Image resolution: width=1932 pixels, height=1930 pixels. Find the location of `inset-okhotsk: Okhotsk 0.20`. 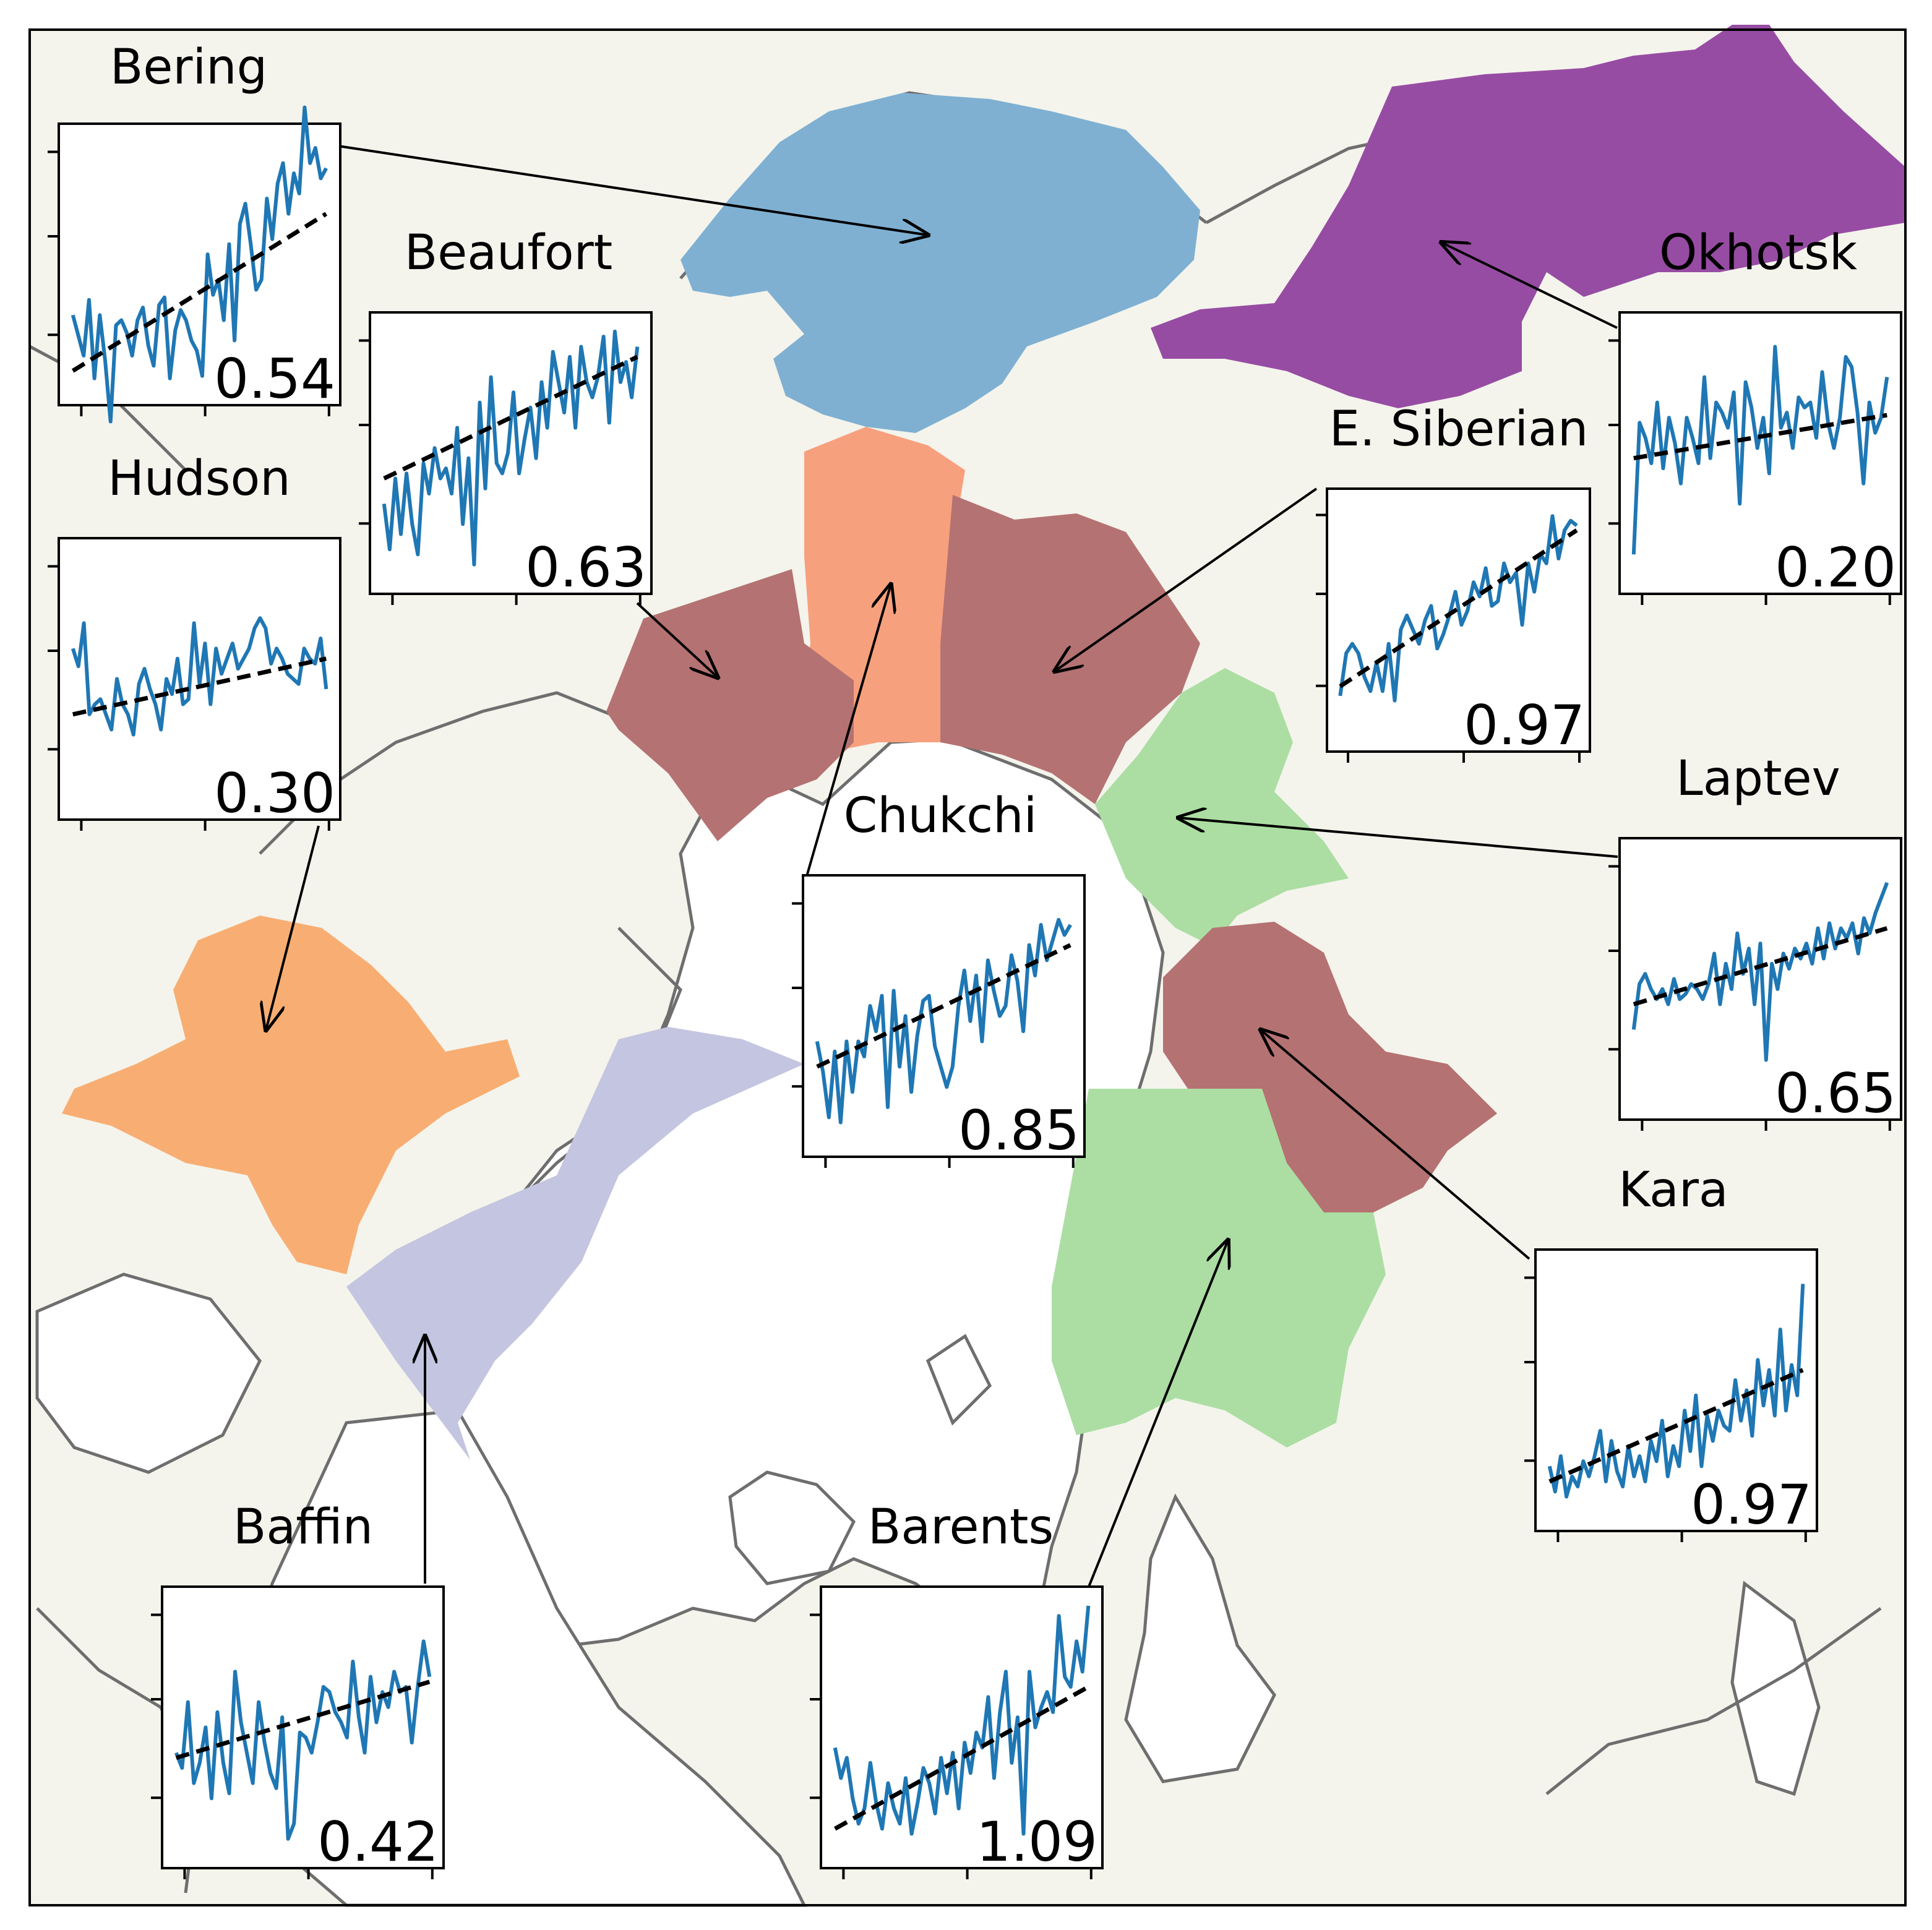

inset-okhotsk: Okhotsk 0.20 is located at coordinates (1755, 415).